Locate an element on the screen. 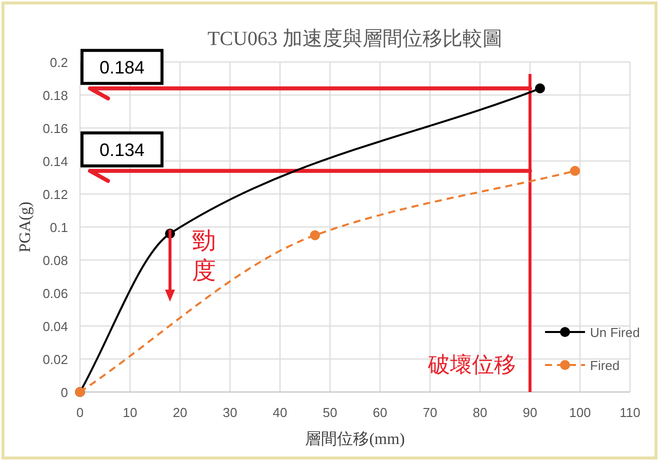 Image resolution: width=659 pixels, height=461 pixels. y-tick-label: 0.1 is located at coordinates (59, 227).